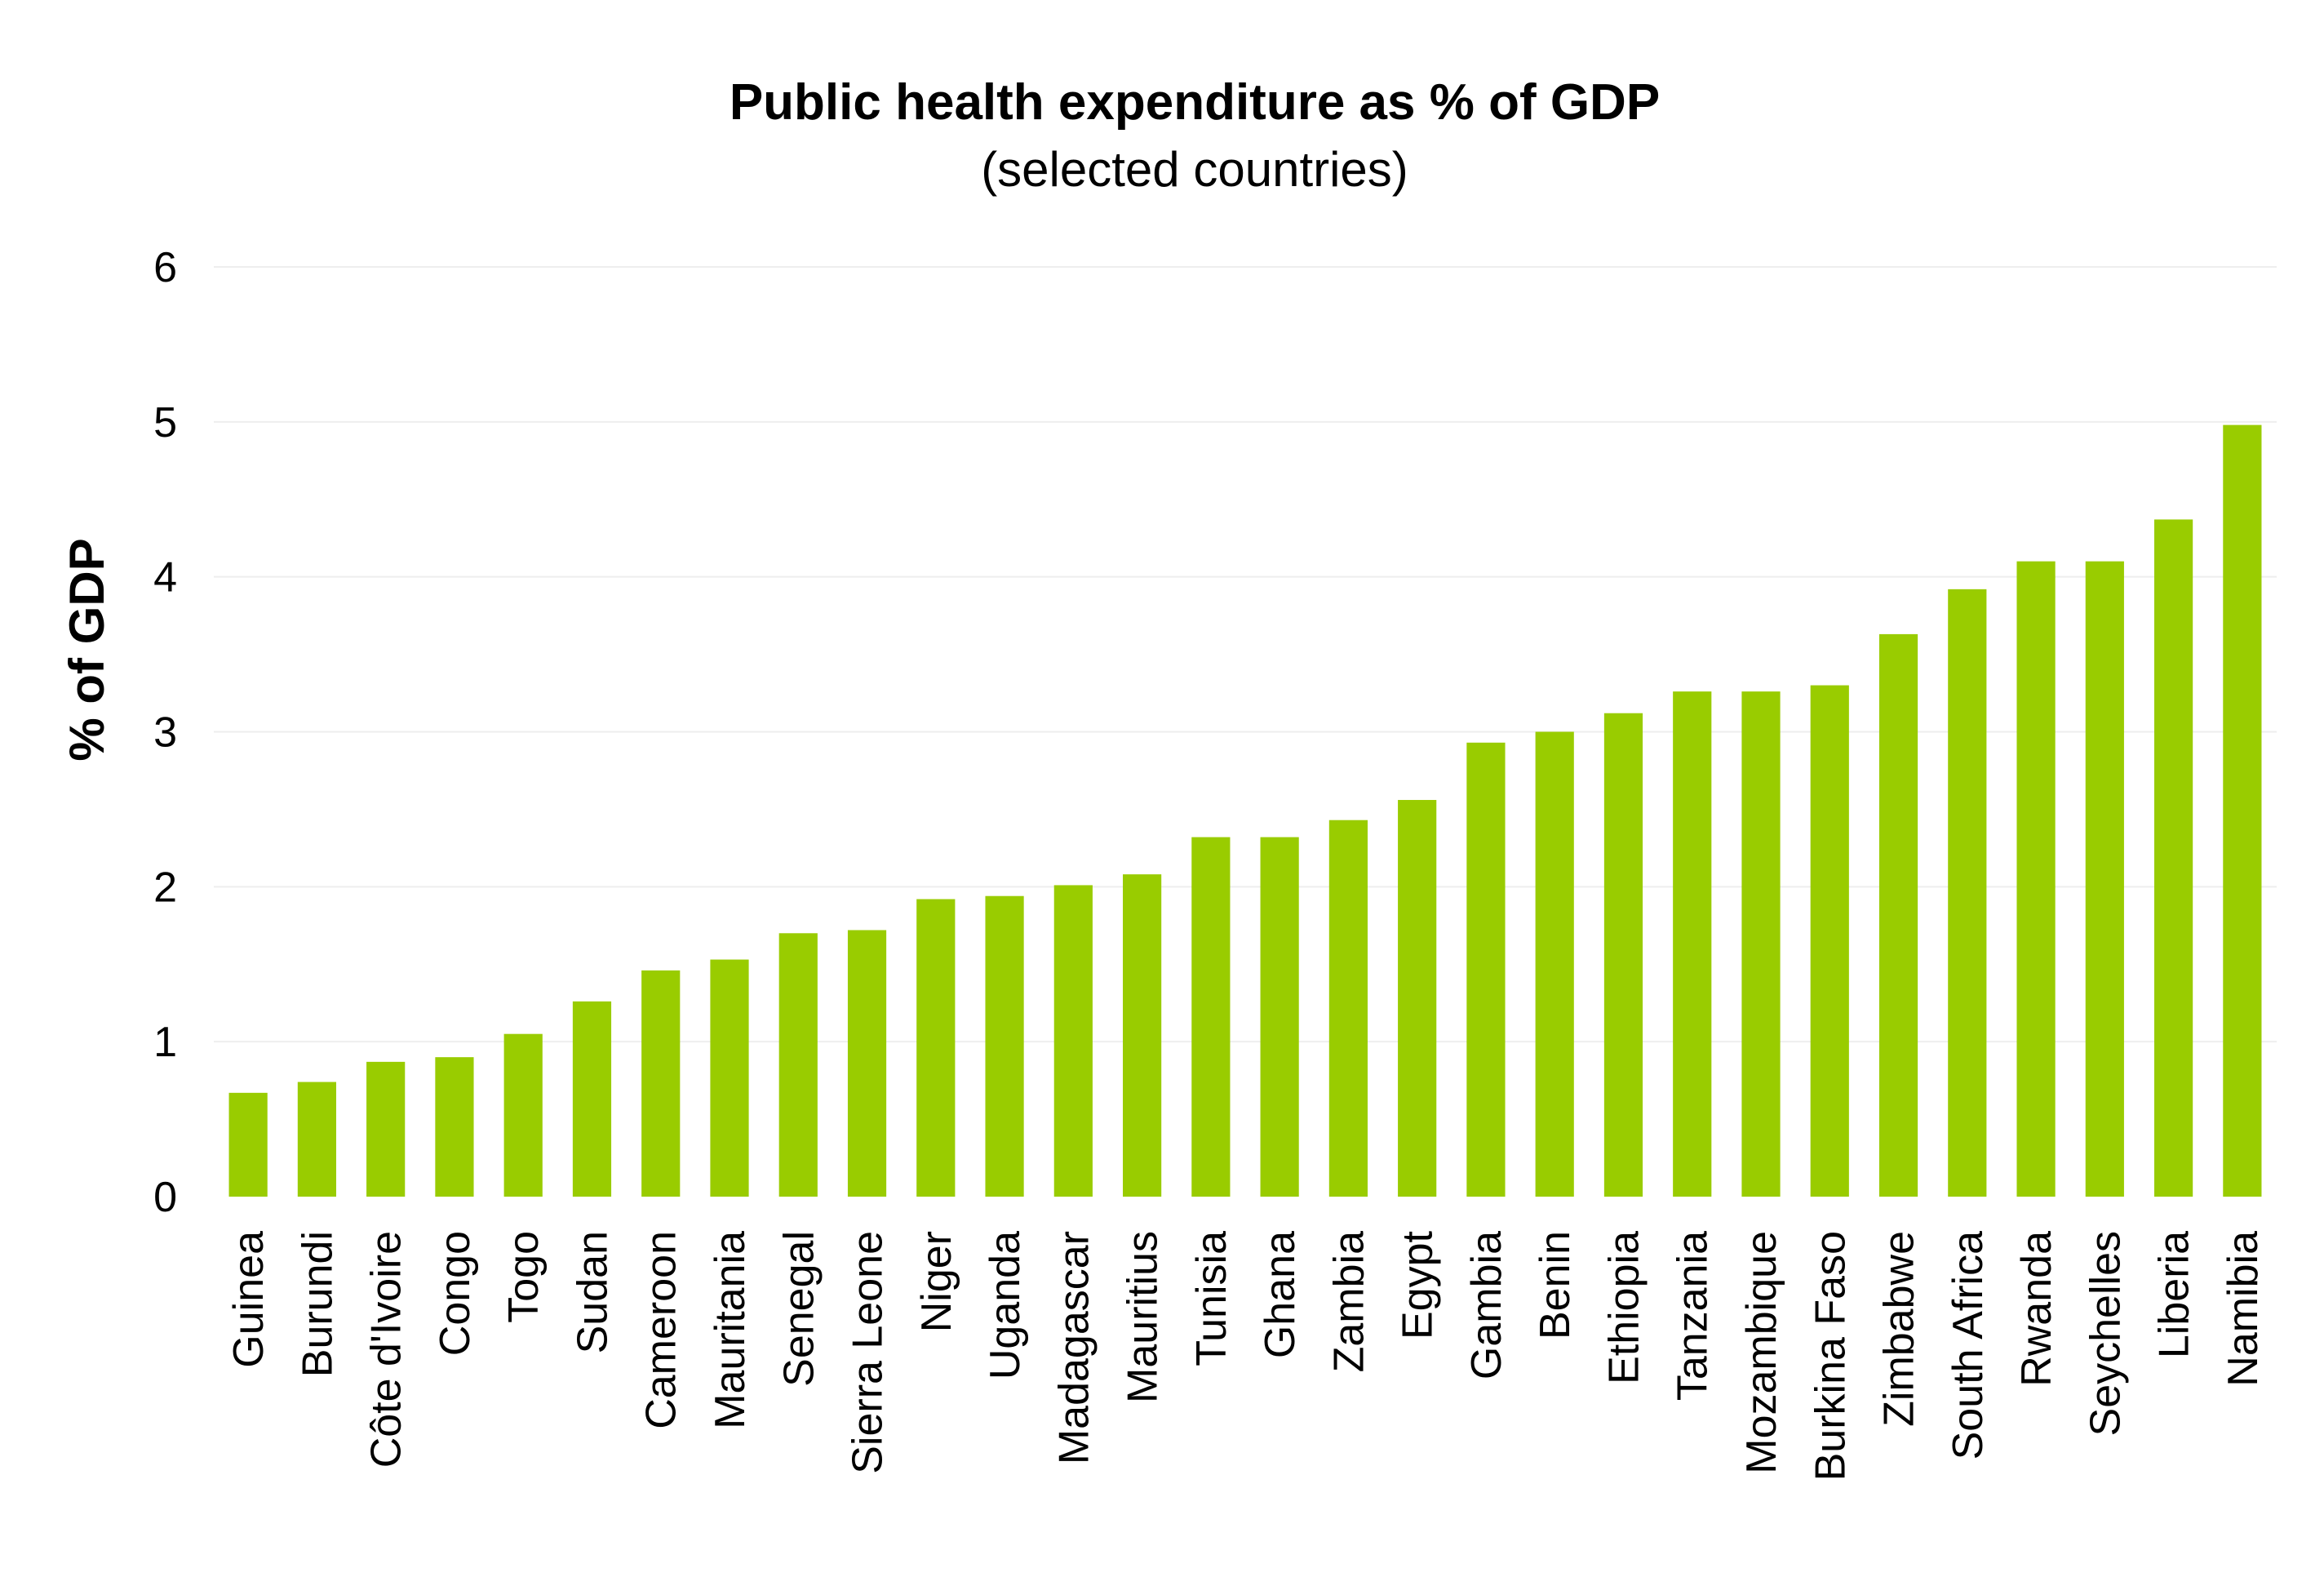 This screenshot has height=1586, width=2324. Describe the element at coordinates (2105, 1334) in the screenshot. I see `x-category-label: Seychelles` at that location.